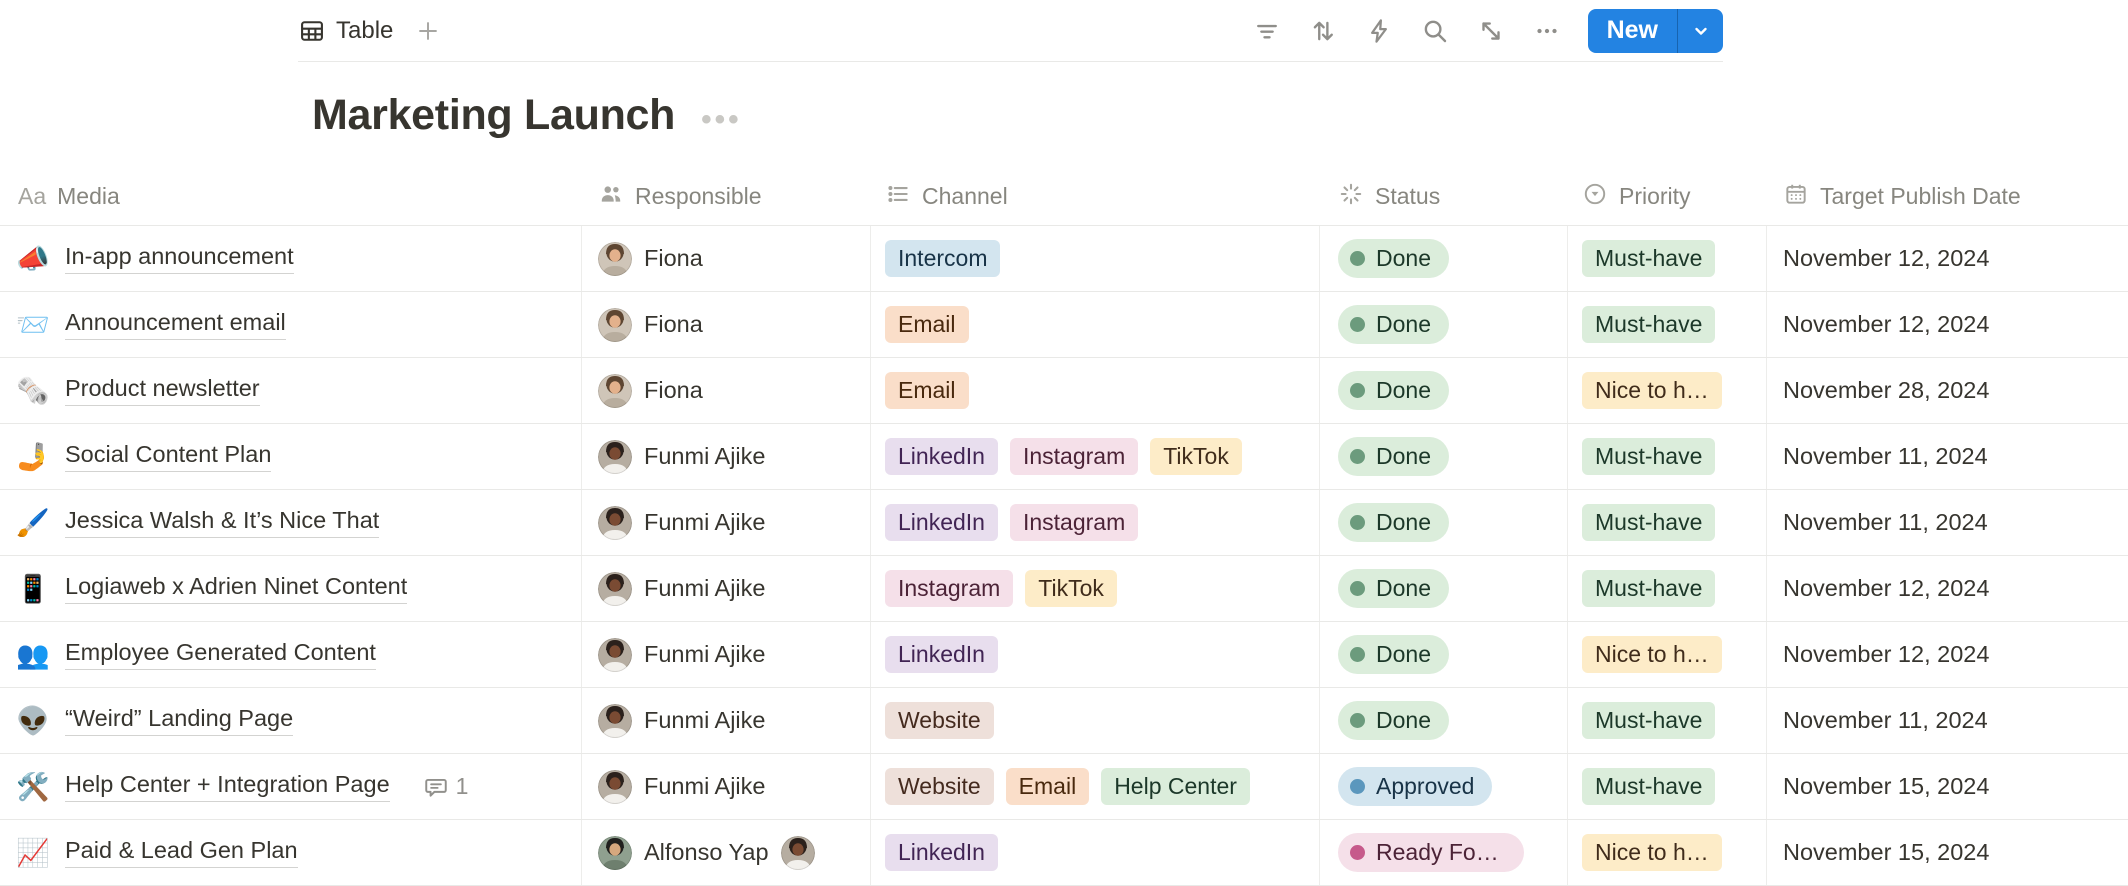 This screenshot has width=2128, height=886. I want to click on page-title: Marketing Launch, so click(494, 114).